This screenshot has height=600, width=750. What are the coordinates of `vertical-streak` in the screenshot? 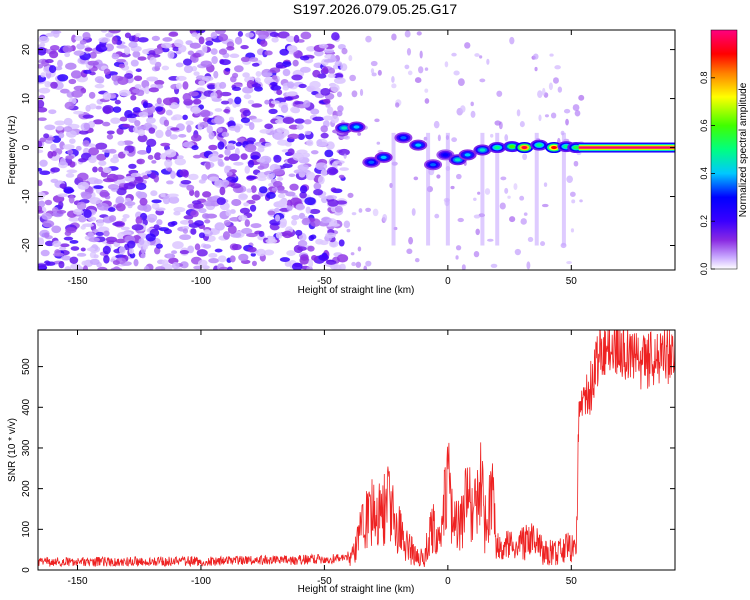 It's located at (497, 189).